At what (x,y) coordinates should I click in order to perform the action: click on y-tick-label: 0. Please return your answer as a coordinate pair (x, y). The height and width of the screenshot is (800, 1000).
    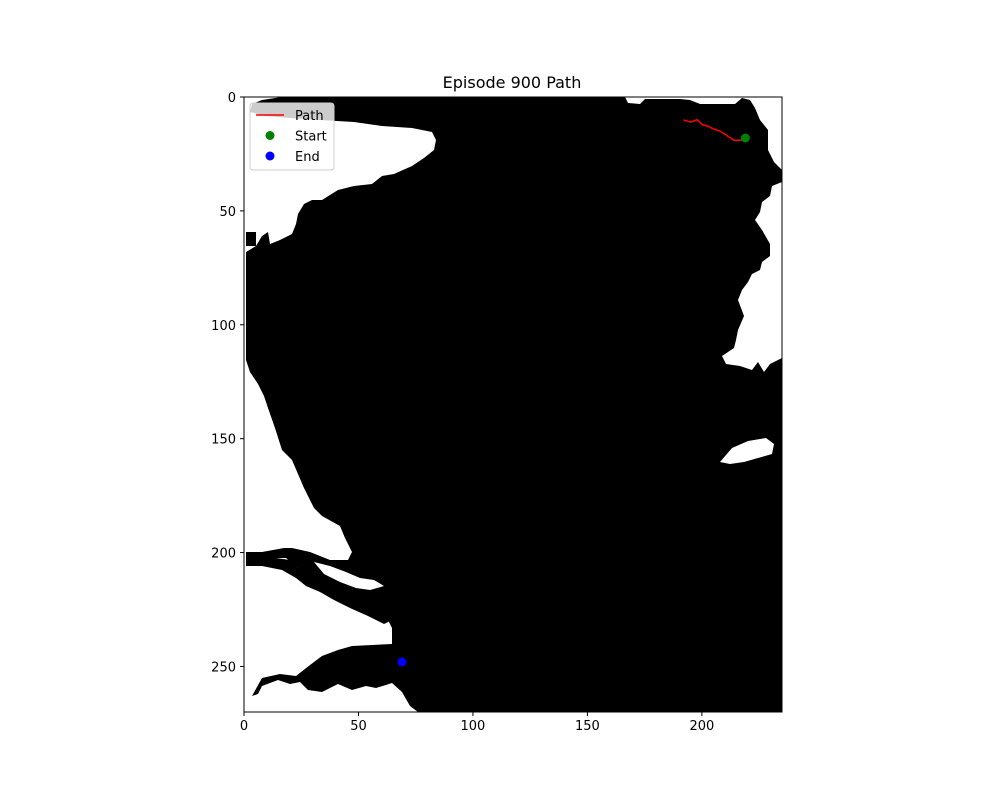
    Looking at the image, I should click on (232, 98).